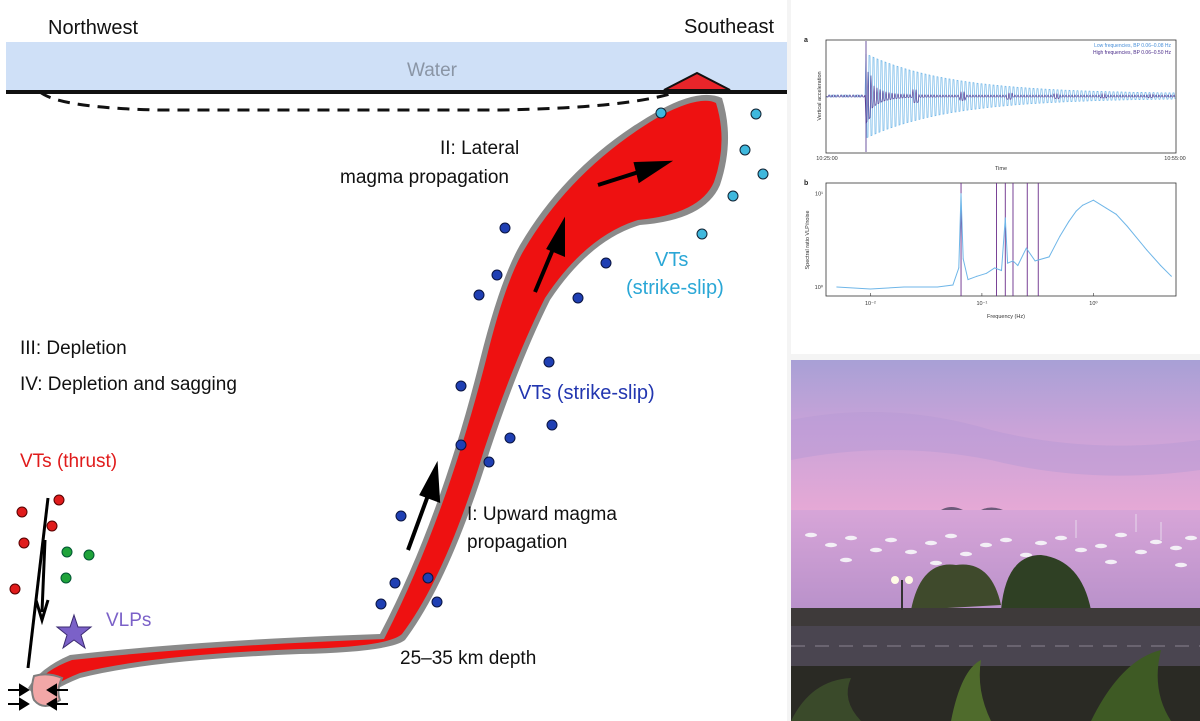 This screenshot has height=721, width=1200. Describe the element at coordinates (1132, 46) in the screenshot. I see `panel-a-legend-low: Low frequencies, BP 0.06–0.08 Hz` at that location.